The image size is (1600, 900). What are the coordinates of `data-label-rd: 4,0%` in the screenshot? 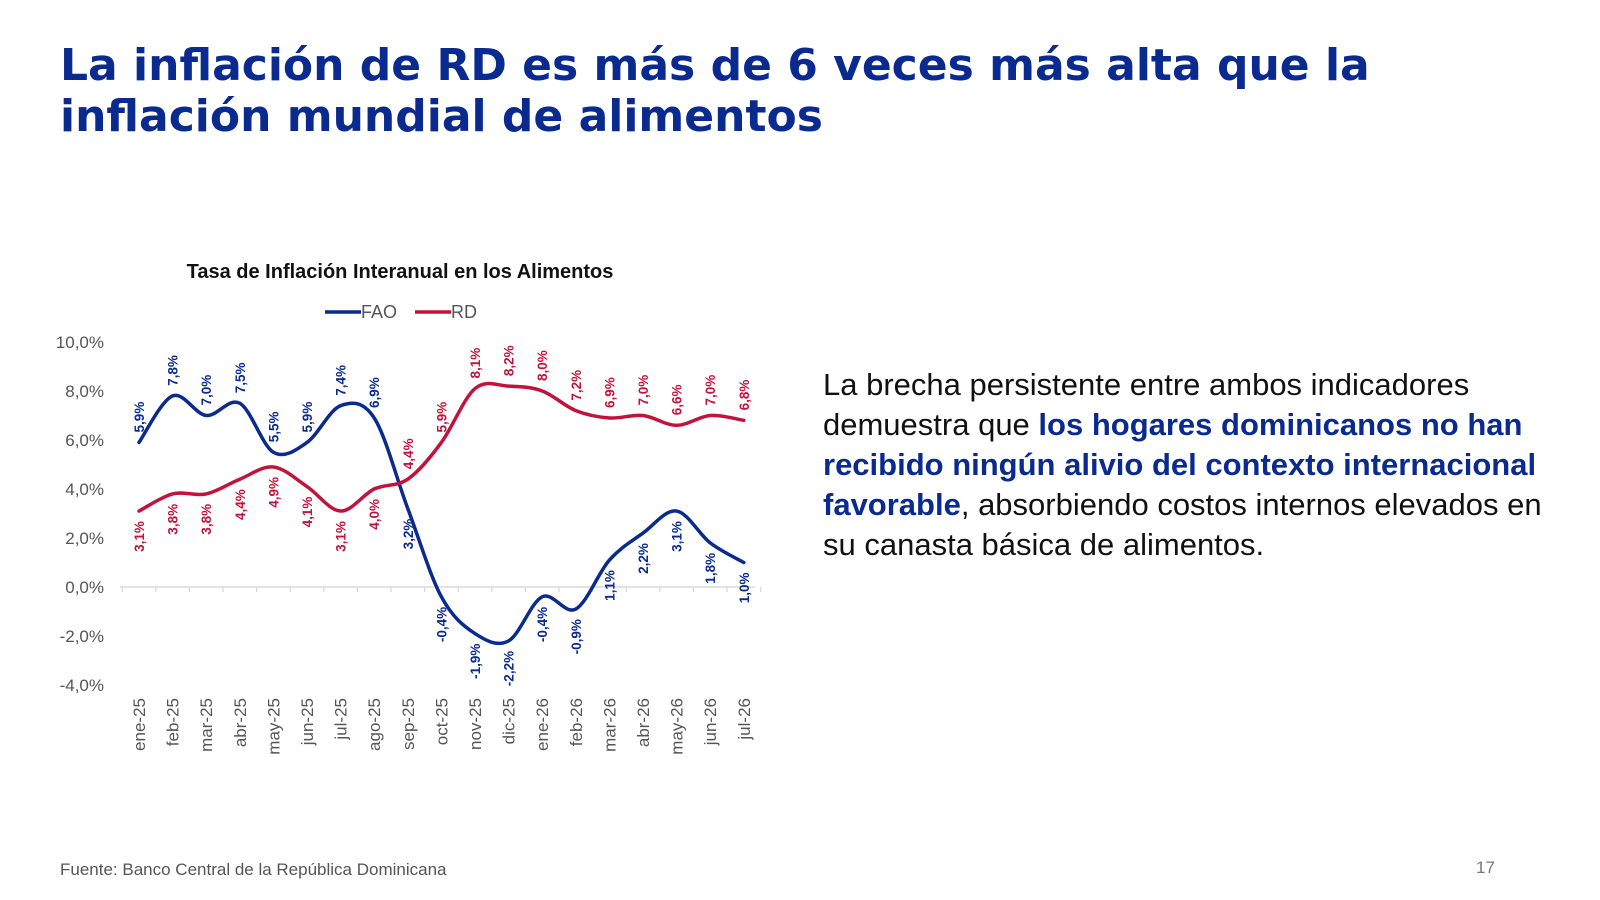 It's located at (374, 514).